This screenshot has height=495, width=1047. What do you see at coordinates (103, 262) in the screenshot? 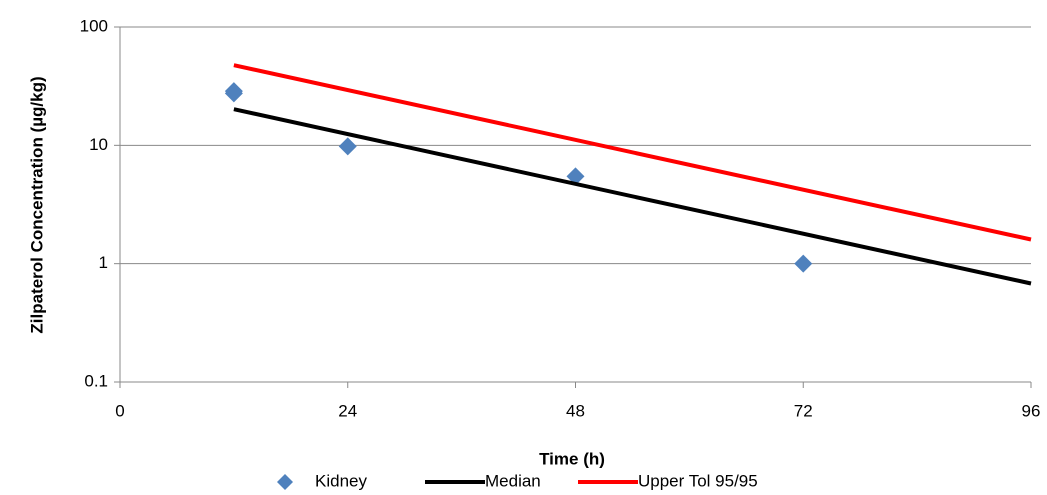
I see `y-tick-label: 1` at bounding box center [103, 262].